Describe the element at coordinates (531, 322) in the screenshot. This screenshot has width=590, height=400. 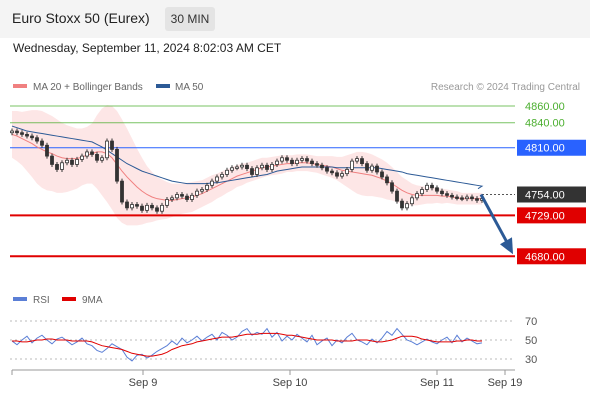
I see `rsi-tick-label: 70` at that location.